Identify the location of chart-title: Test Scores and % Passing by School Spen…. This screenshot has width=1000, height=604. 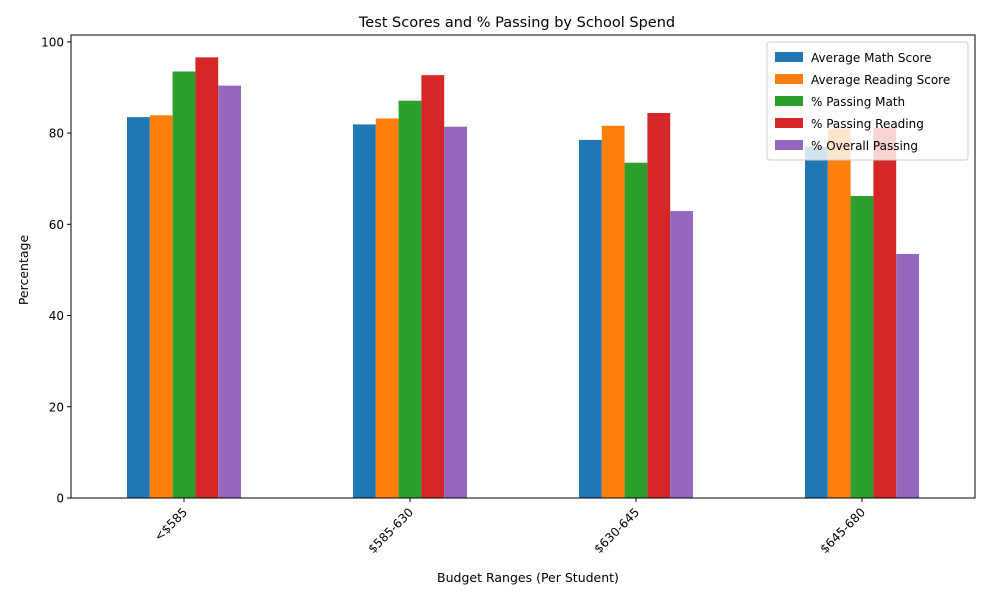
(516, 23).